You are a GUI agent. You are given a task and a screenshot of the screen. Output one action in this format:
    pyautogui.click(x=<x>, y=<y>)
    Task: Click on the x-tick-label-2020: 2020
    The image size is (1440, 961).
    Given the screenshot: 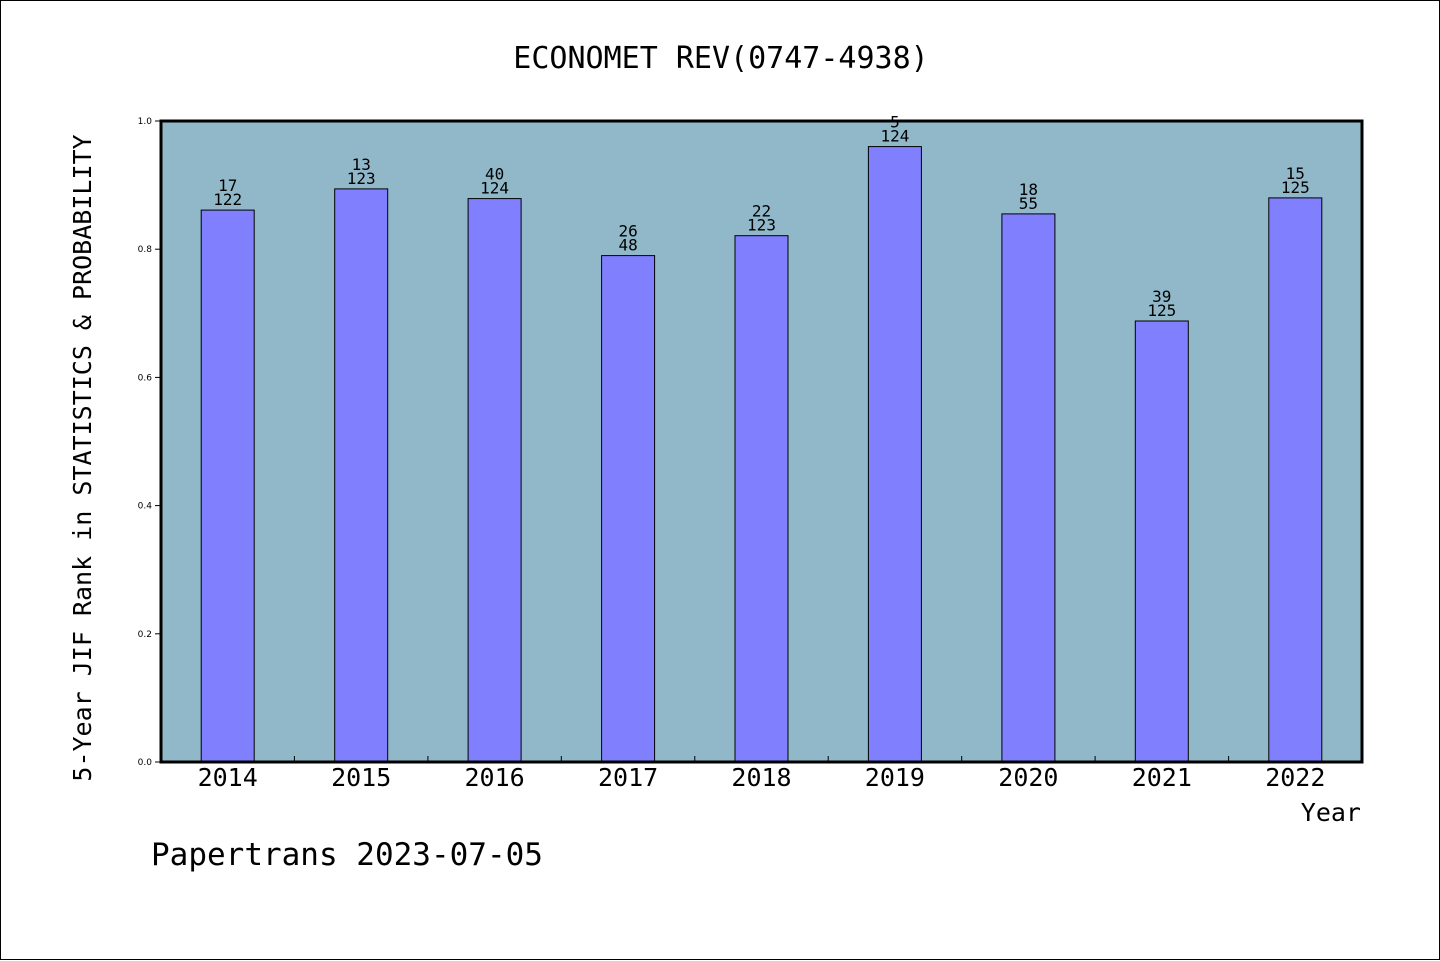 What is the action you would take?
    pyautogui.click(x=1028, y=777)
    